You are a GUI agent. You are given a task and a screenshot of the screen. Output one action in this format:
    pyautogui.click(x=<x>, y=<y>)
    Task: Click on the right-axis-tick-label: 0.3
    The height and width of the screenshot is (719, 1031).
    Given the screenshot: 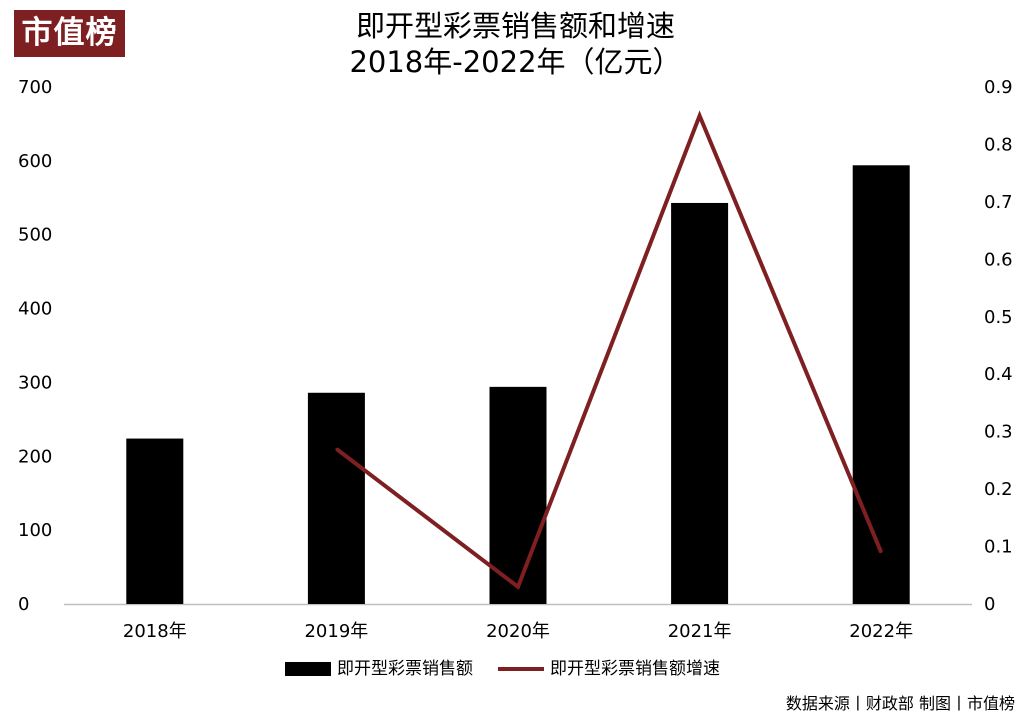 What is the action you would take?
    pyautogui.click(x=998, y=432)
    